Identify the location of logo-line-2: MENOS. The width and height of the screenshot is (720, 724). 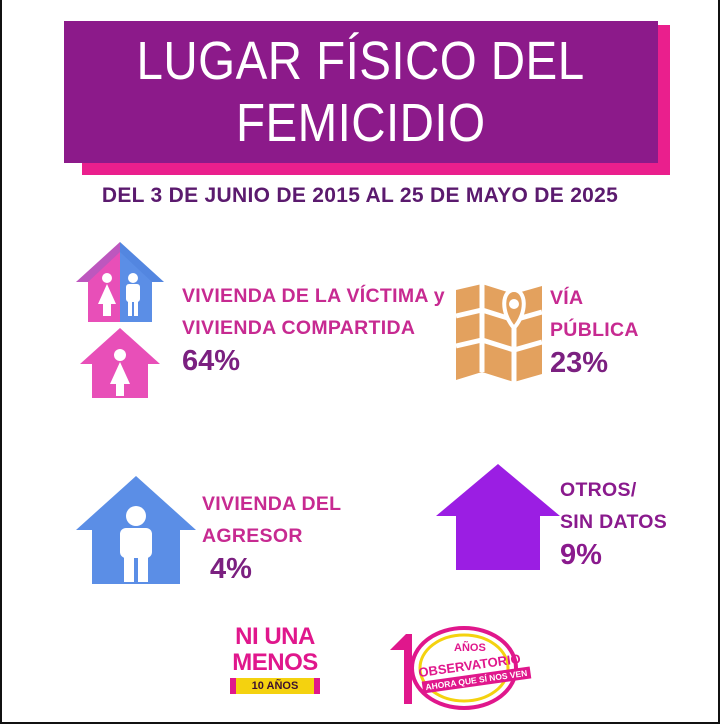
(275, 662).